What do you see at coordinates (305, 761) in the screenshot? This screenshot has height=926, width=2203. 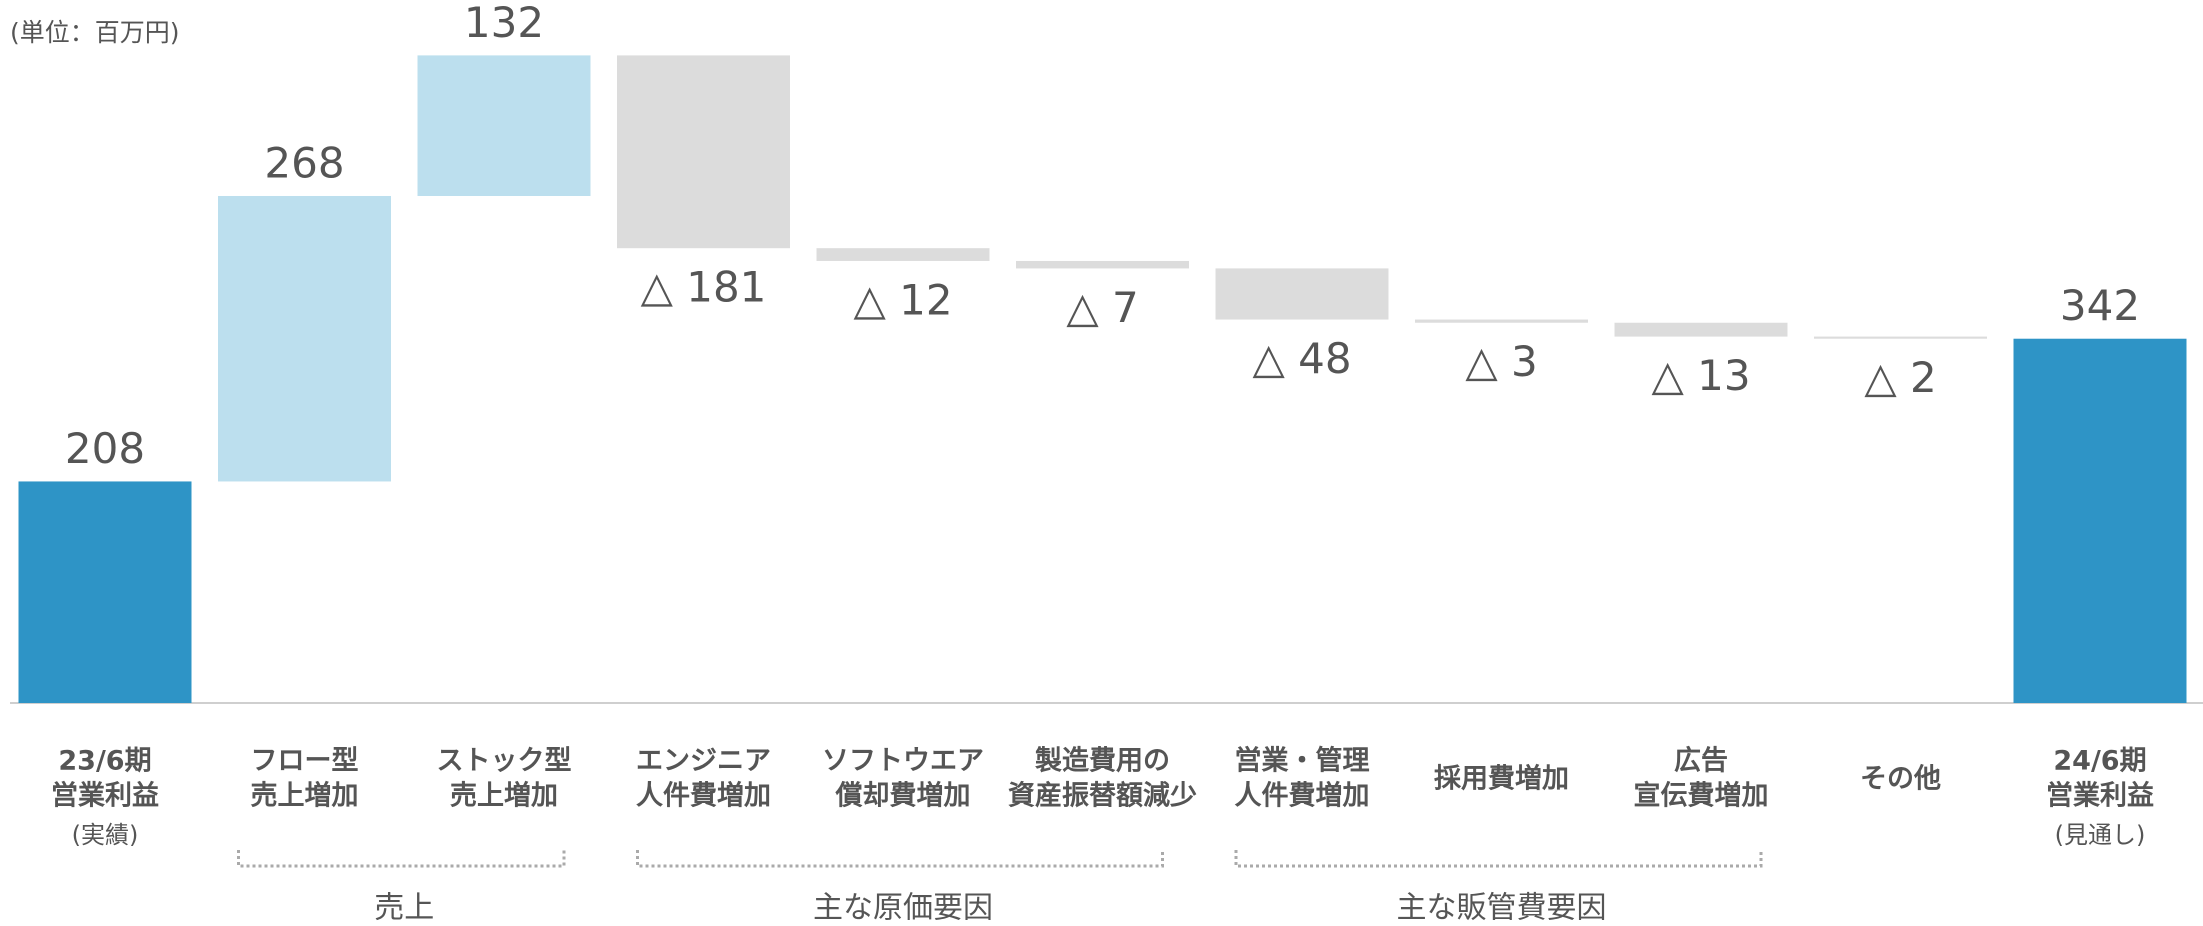 I see `category-label: フロー型` at bounding box center [305, 761].